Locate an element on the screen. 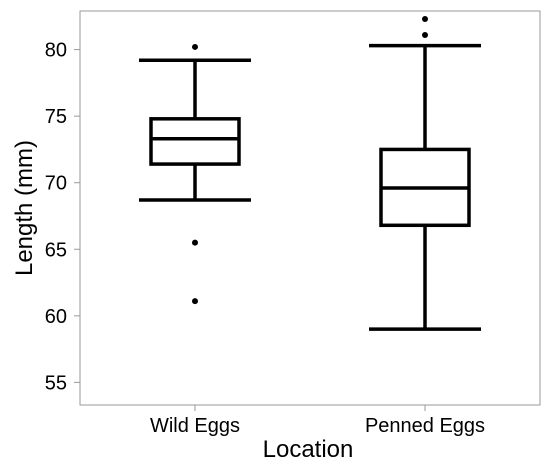 Image resolution: width=550 pixels, height=468 pixels. x-axis: Wild Eggs Penned Eggs is located at coordinates (317, 421).